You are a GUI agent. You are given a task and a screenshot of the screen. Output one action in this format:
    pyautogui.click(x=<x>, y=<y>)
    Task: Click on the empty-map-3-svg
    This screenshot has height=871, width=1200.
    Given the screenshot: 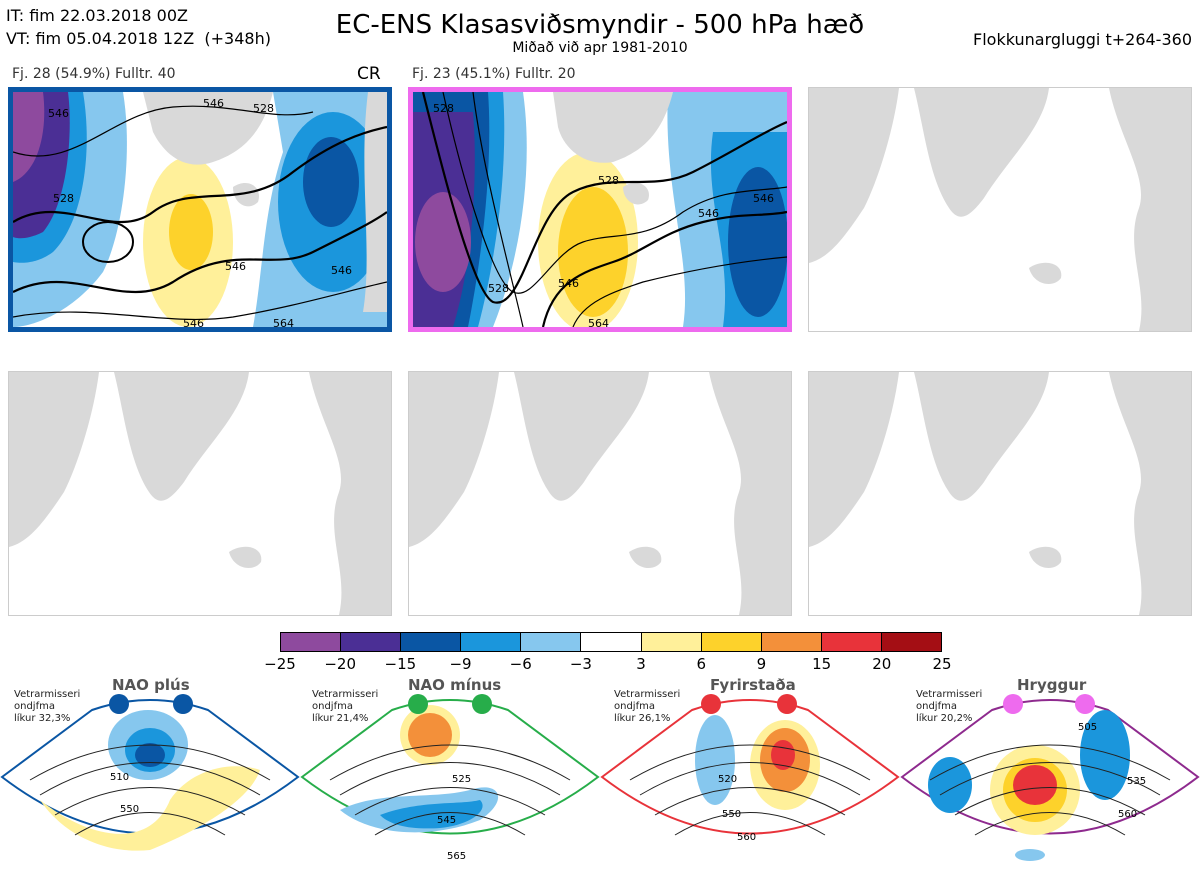 What is the action you would take?
    pyautogui.click(x=1000, y=209)
    